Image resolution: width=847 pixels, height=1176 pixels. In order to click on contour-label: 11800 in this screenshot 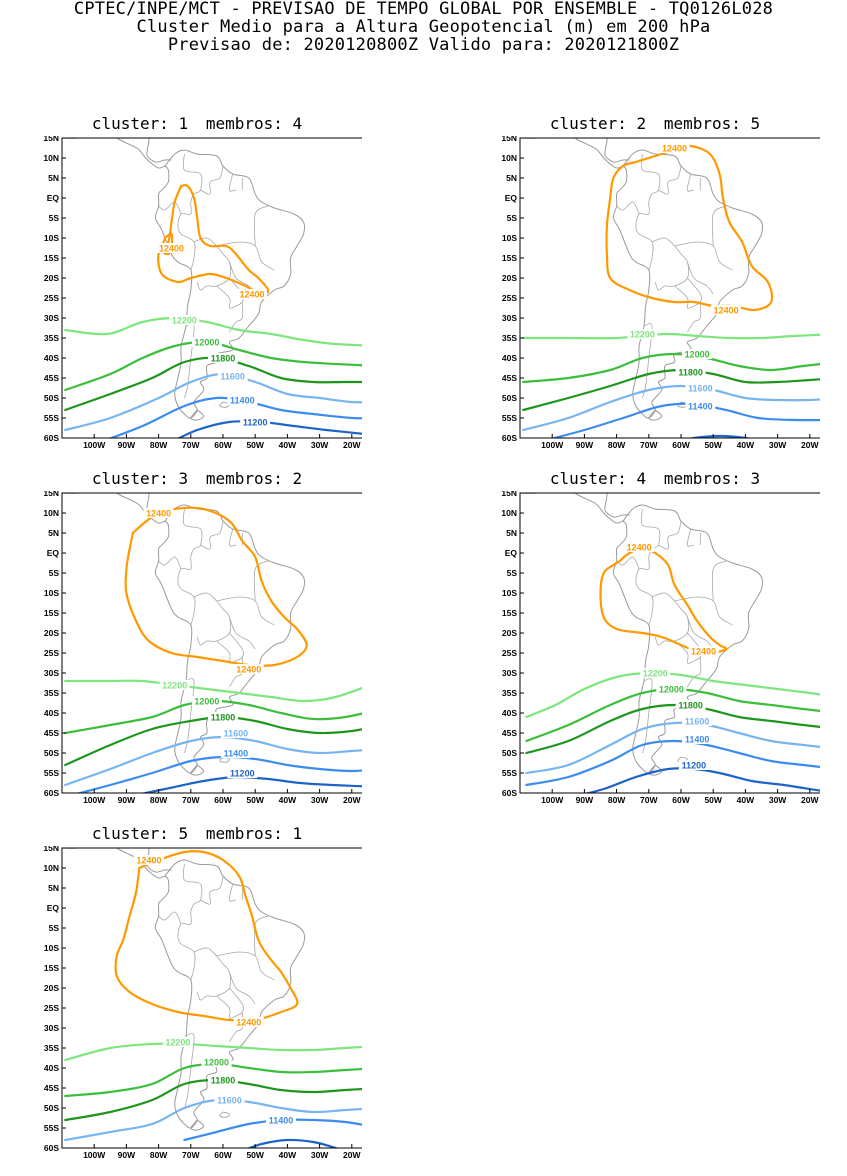, I will do `click(690, 706)`.